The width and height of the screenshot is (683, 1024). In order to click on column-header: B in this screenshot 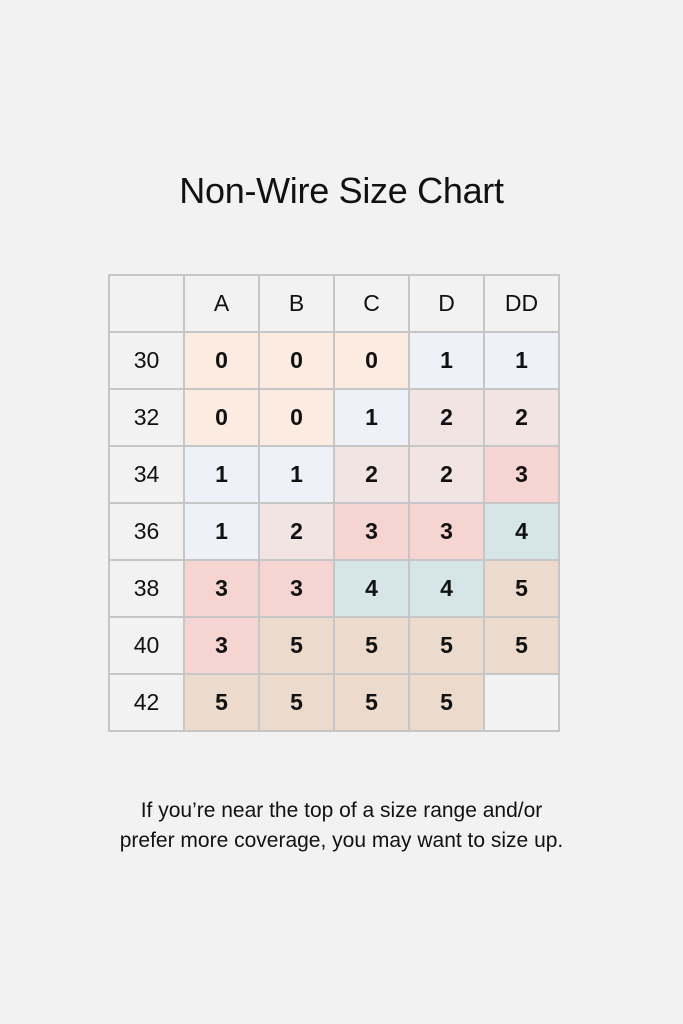, I will do `click(296, 303)`.